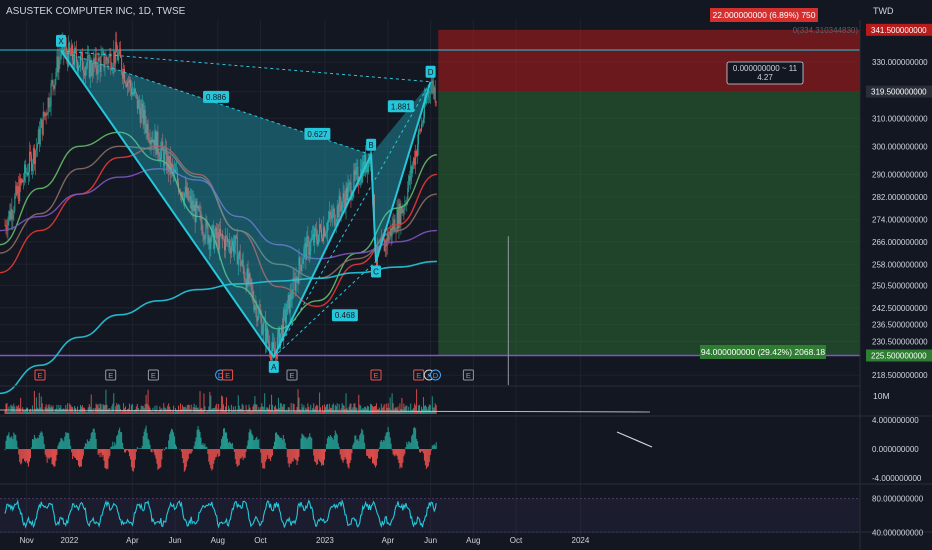  I want to click on pattern-point-badge, so click(371, 144).